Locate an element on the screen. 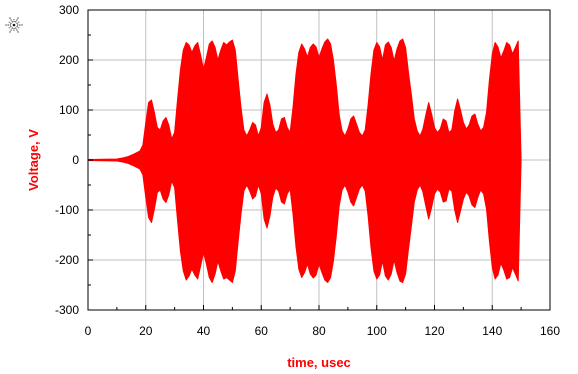 The width and height of the screenshot is (578, 374). x-tick-label: 0 is located at coordinates (88, 331).